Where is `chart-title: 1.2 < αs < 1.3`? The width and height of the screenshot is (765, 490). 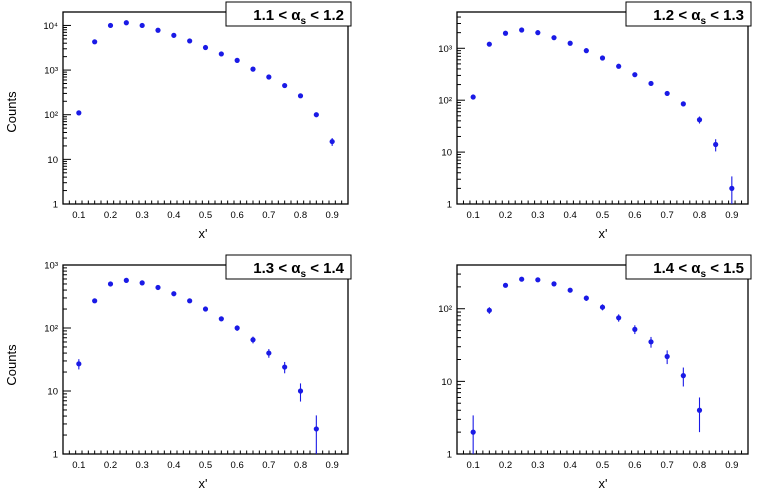
chart-title: 1.2 < αs < 1.3 is located at coordinates (698, 17).